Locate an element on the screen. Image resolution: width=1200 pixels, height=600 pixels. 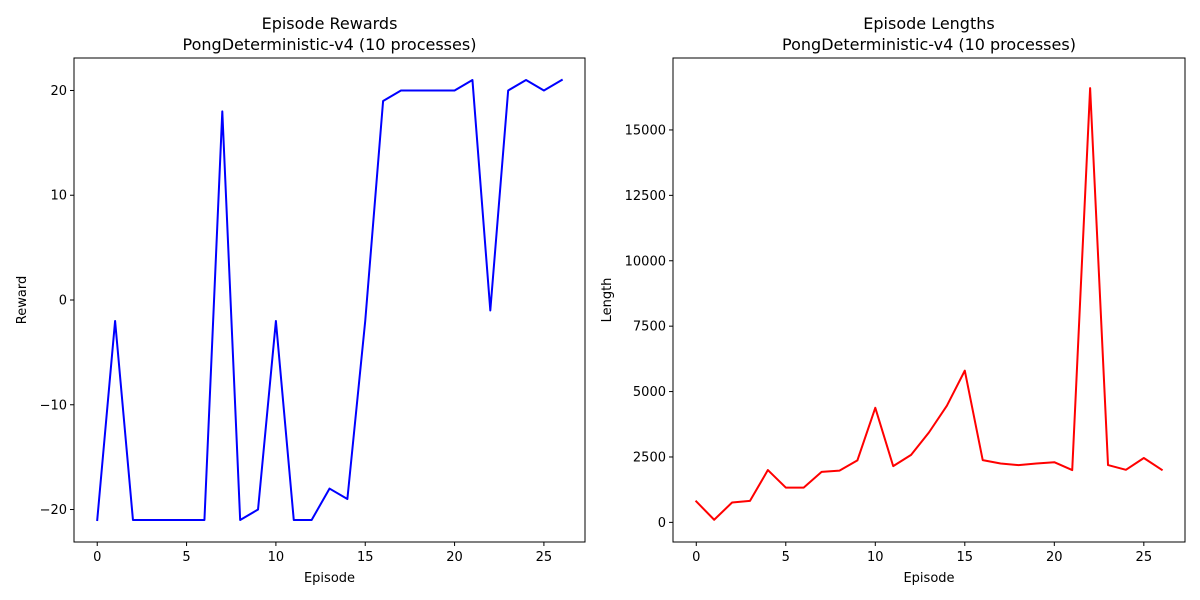
y-tick-label: −10 is located at coordinates (53, 405).